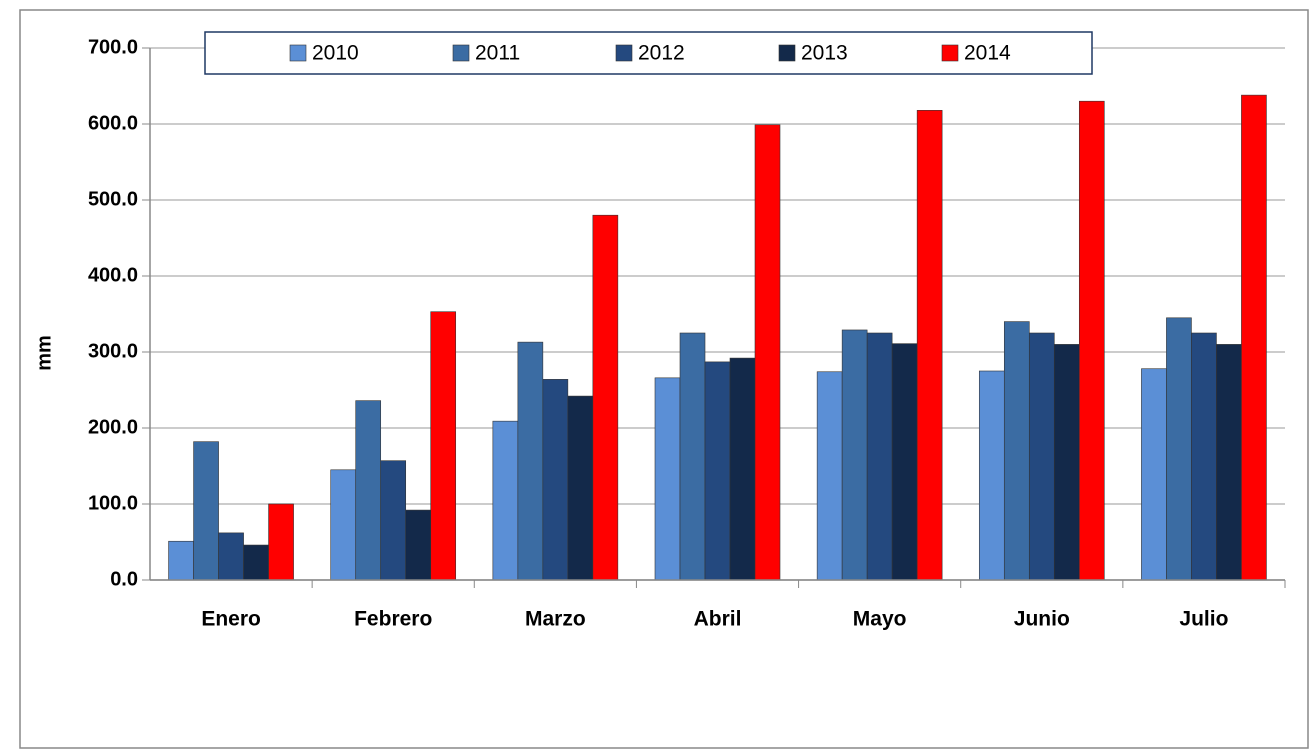  What do you see at coordinates (718, 619) in the screenshot?
I see `x-tick-label: Abril` at bounding box center [718, 619].